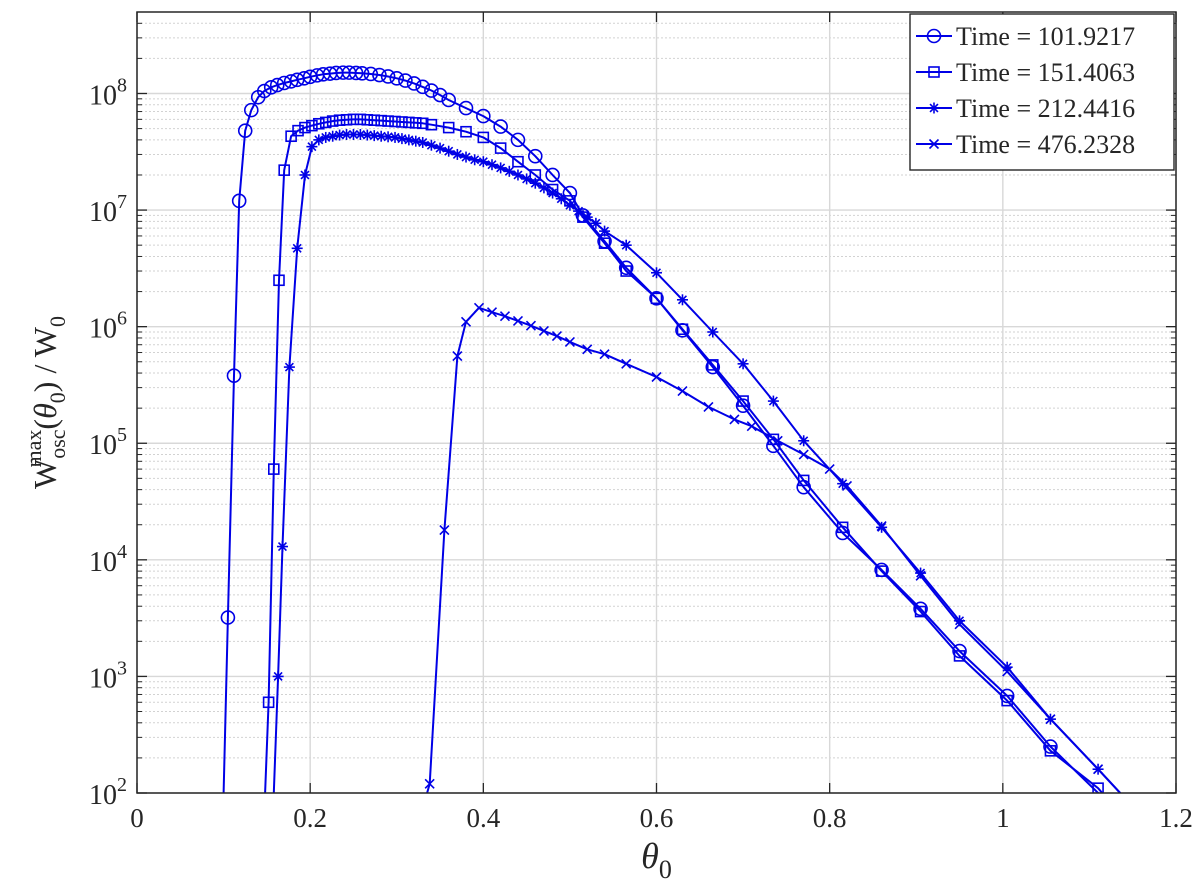 This screenshot has height=885, width=1204. I want to click on y-tick-label: 10⁶, so click(108, 326).